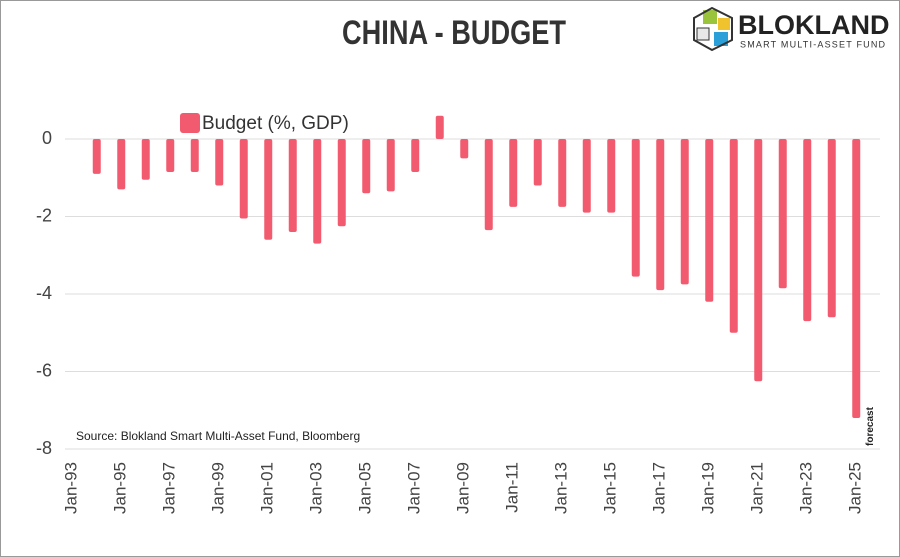 The width and height of the screenshot is (900, 557). Describe the element at coordinates (855, 488) in the screenshot. I see `x-tick-label: Jan-25` at that location.